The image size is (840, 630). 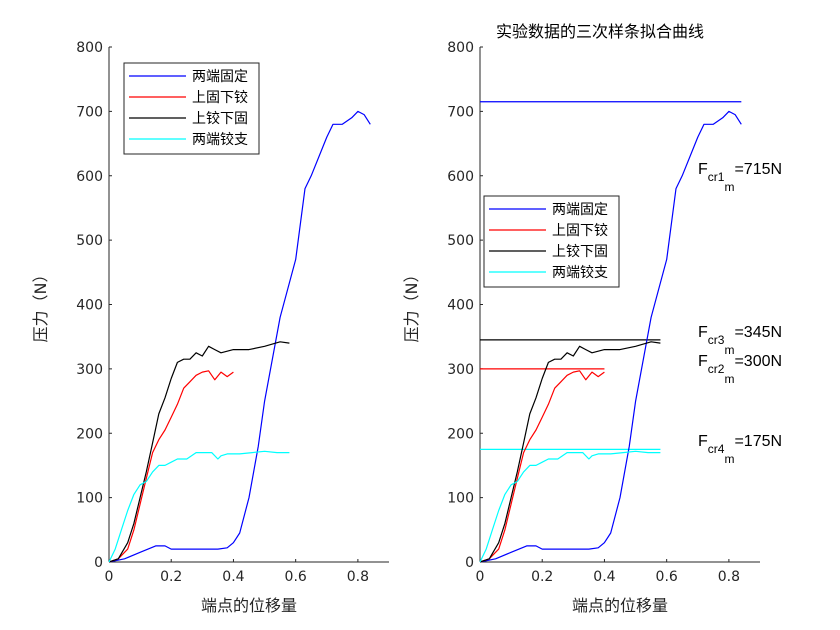 I want to click on annotation-2: Fcr3m=345N, so click(x=740, y=340).